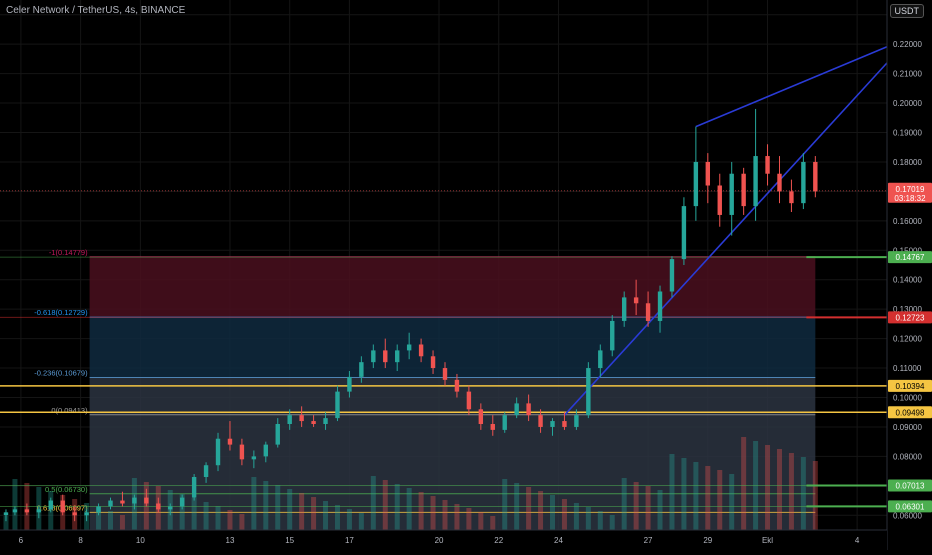  I want to click on time-tick-label: 13, so click(230, 540).